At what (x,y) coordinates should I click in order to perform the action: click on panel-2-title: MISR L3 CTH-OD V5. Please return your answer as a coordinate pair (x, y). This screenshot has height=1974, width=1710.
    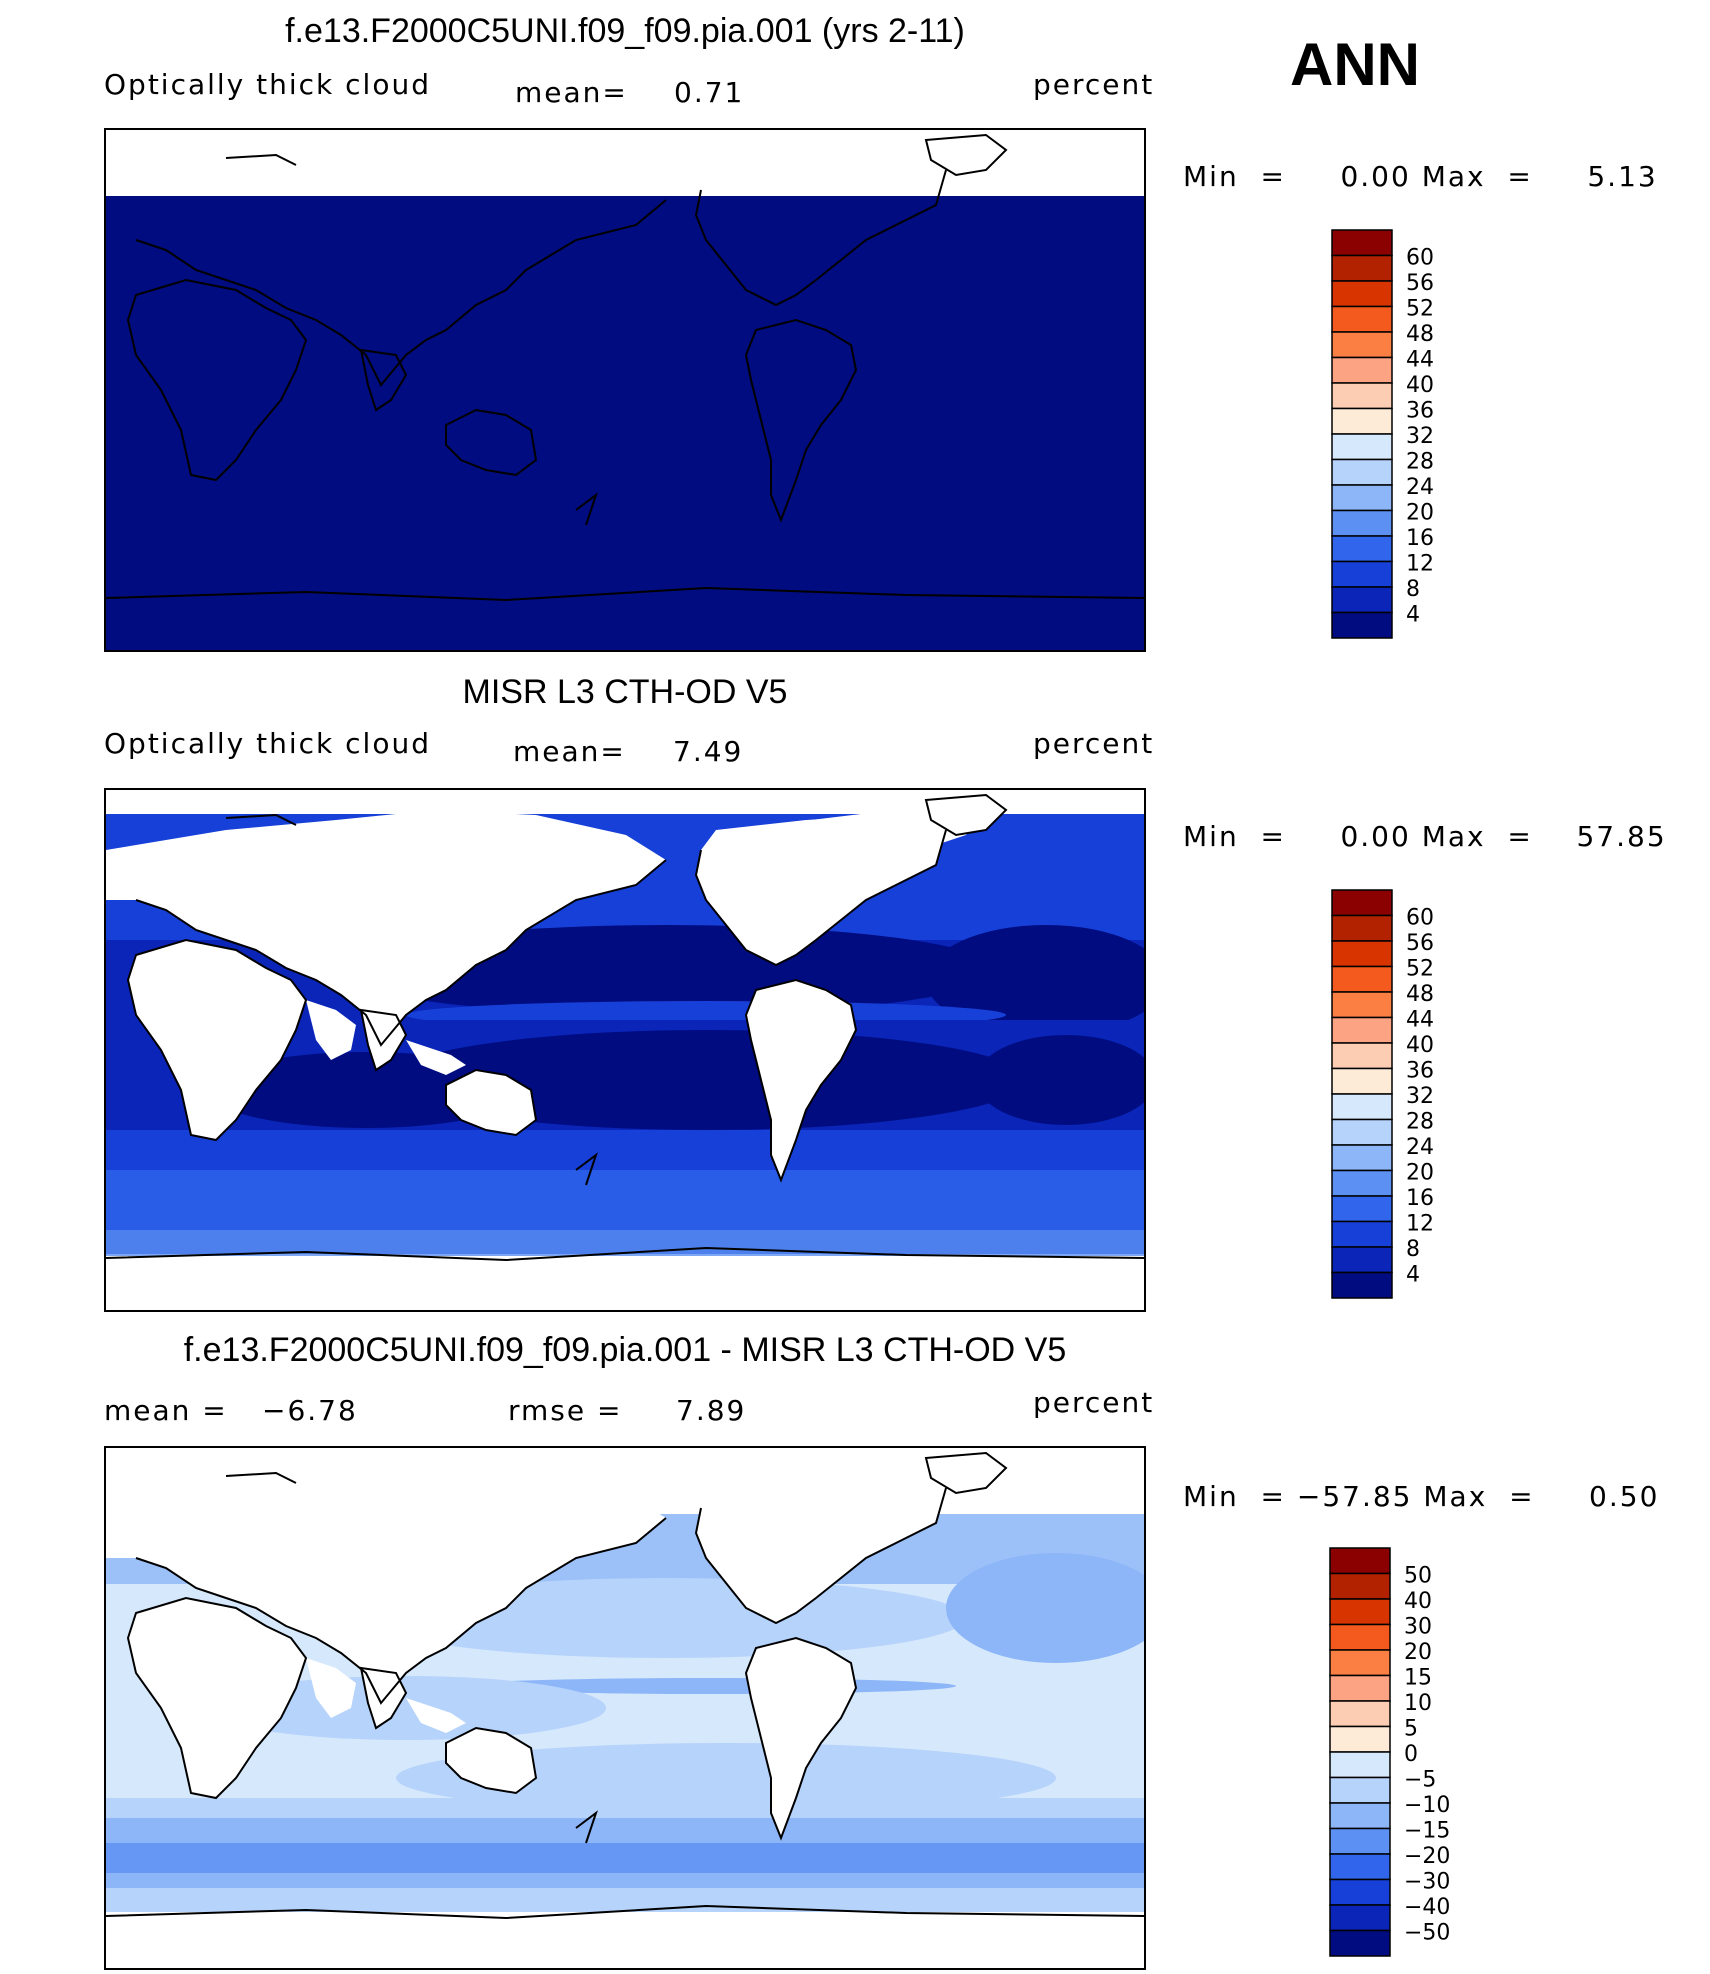
    Looking at the image, I should click on (625, 692).